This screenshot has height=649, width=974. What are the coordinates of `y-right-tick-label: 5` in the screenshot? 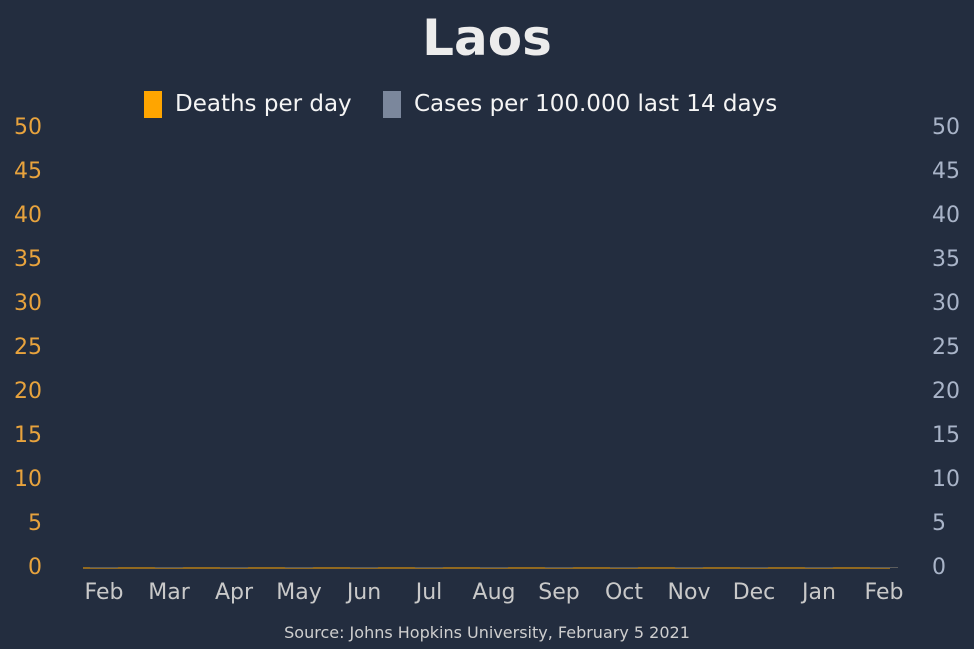 It's located at (939, 523).